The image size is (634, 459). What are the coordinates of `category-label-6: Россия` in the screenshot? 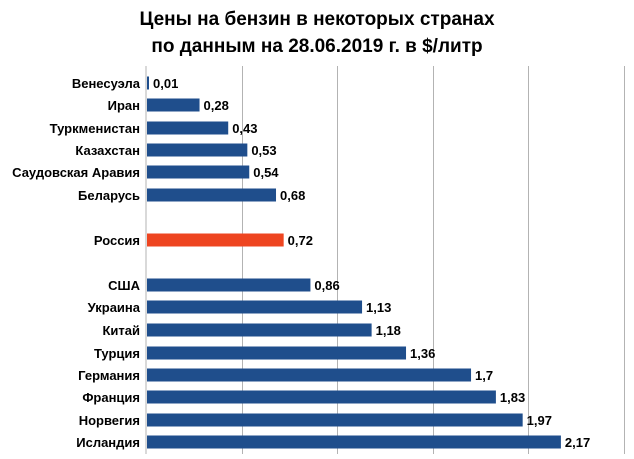 It's located at (117, 240).